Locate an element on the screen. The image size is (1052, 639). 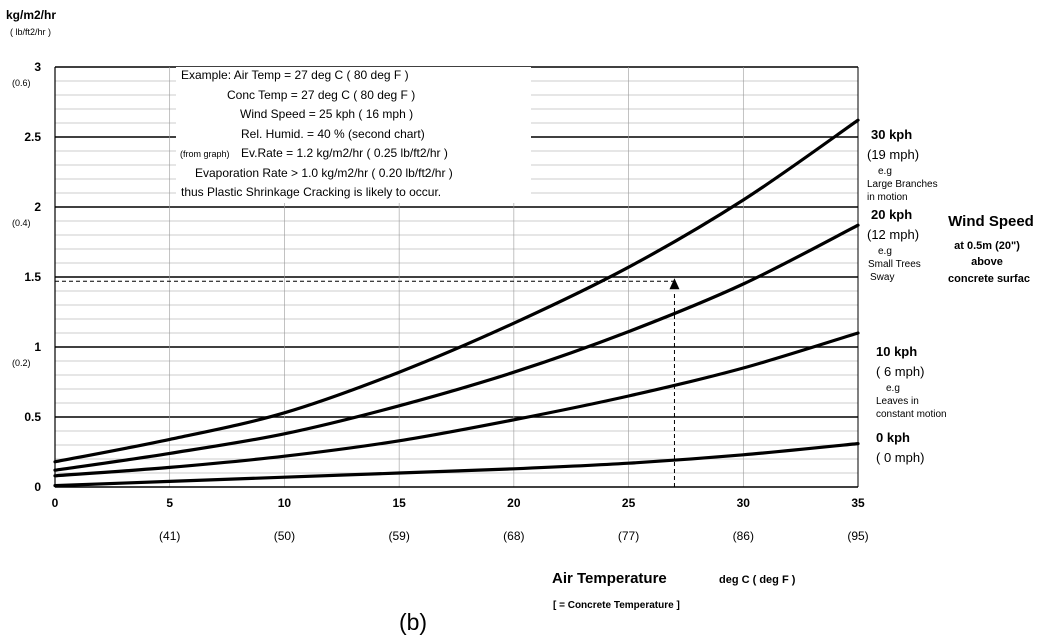
x-tick-label: 30 is located at coordinates (744, 503).